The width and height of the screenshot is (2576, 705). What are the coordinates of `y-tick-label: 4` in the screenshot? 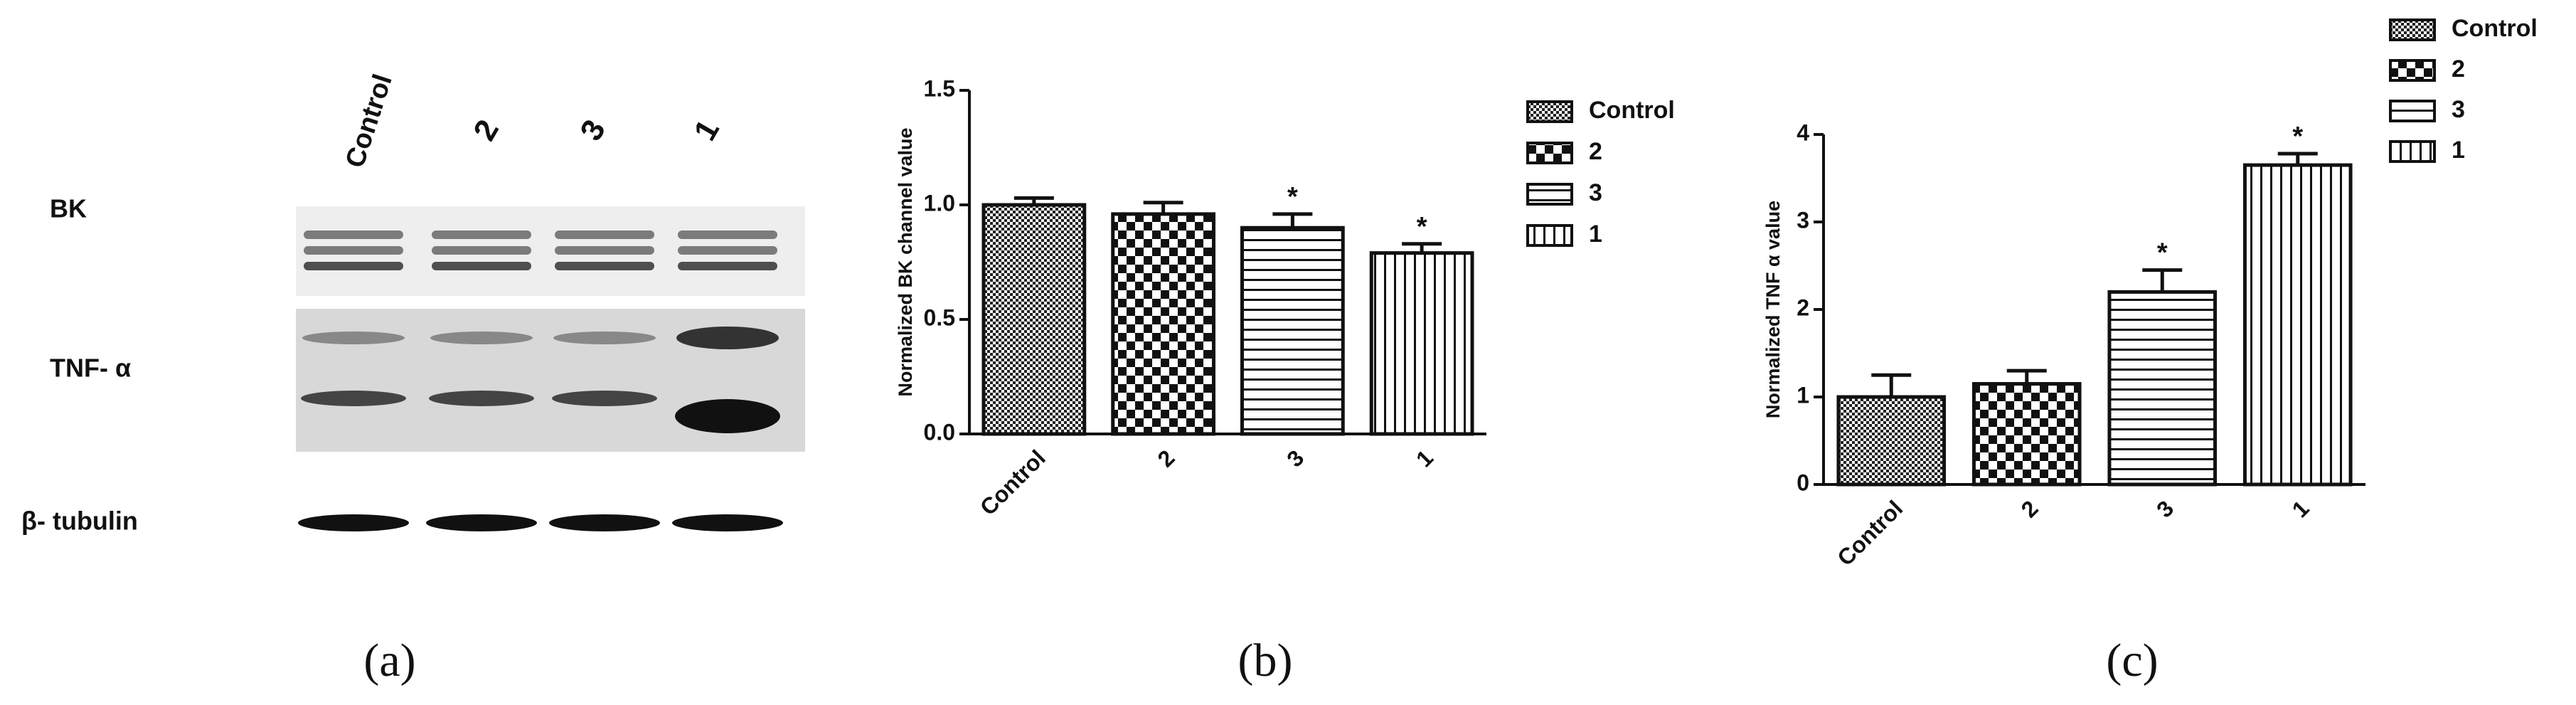 It's located at (1803, 132).